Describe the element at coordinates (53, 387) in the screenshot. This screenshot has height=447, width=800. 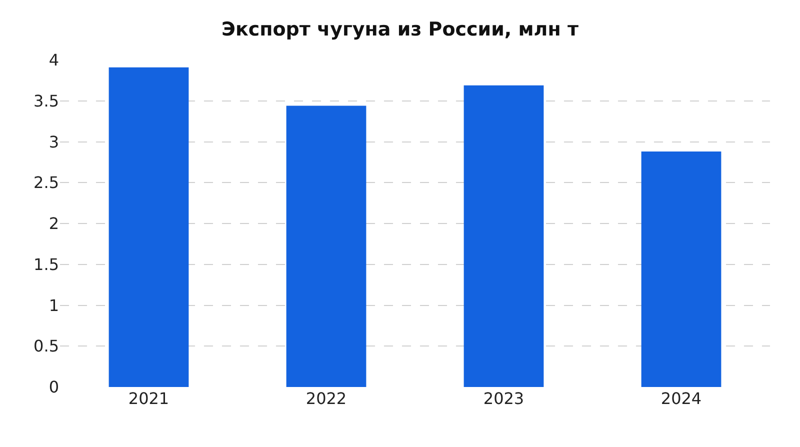
I see `y-tick-label: 0` at that location.